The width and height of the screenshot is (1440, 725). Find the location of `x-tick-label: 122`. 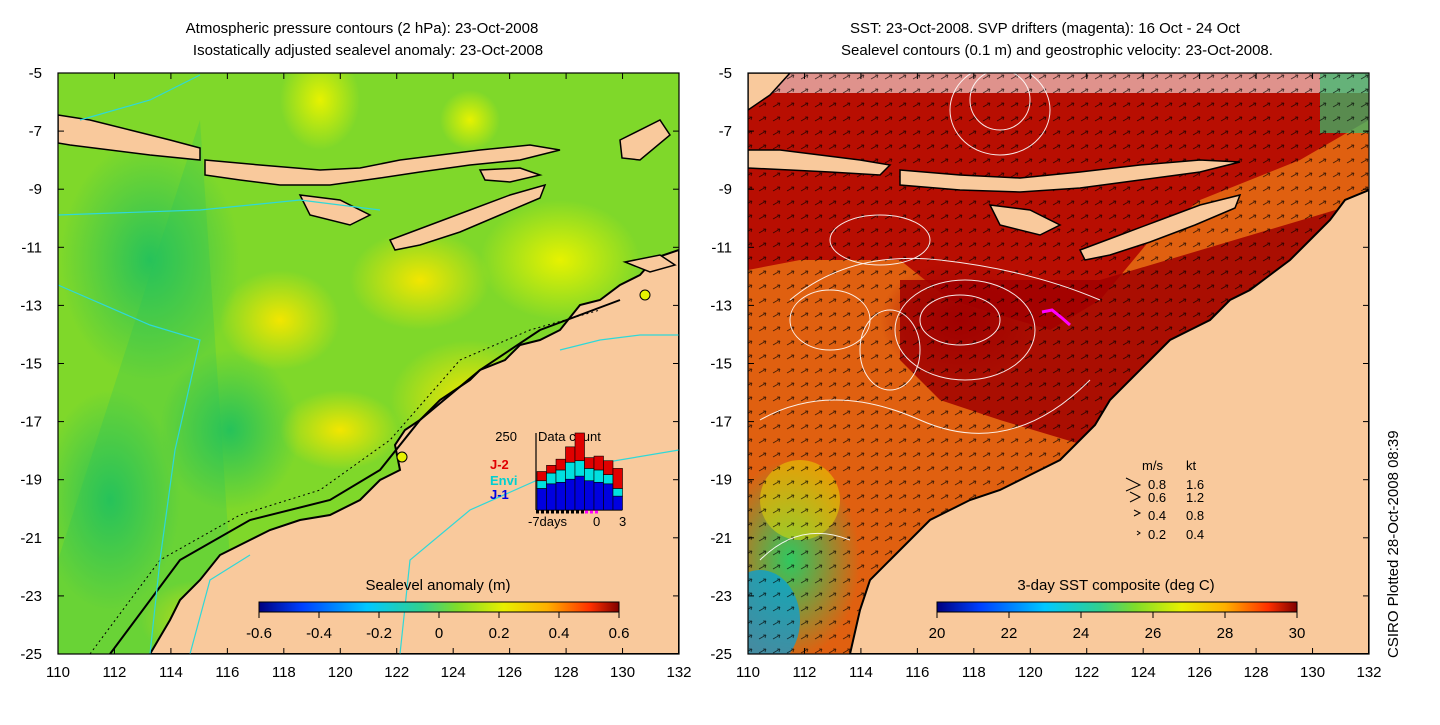

x-tick-label: 122 is located at coordinates (396, 672).